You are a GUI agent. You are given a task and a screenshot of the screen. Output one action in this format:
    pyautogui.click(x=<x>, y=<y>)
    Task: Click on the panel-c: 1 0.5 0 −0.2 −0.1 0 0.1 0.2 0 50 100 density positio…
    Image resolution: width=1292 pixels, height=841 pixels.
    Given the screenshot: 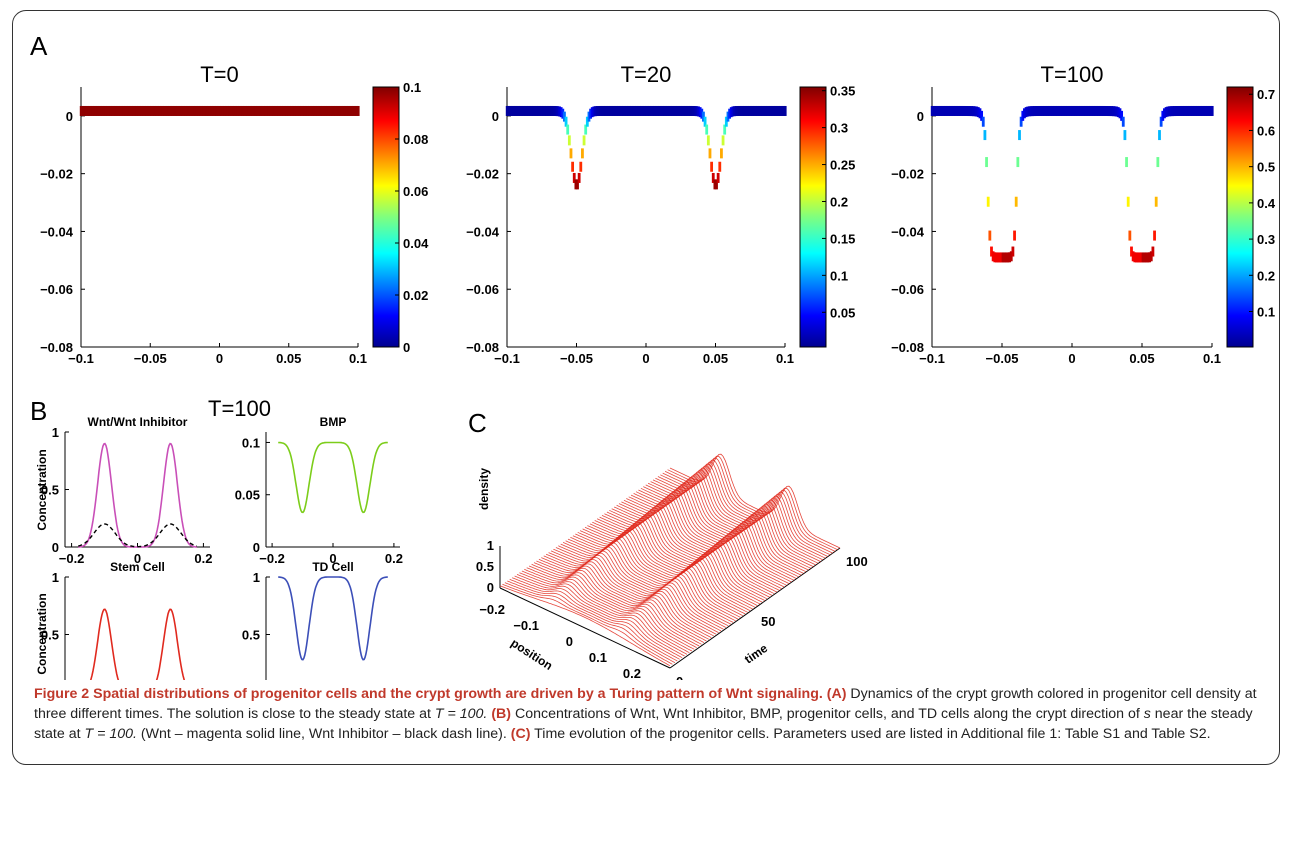 What is the action you would take?
    pyautogui.click(x=672, y=566)
    